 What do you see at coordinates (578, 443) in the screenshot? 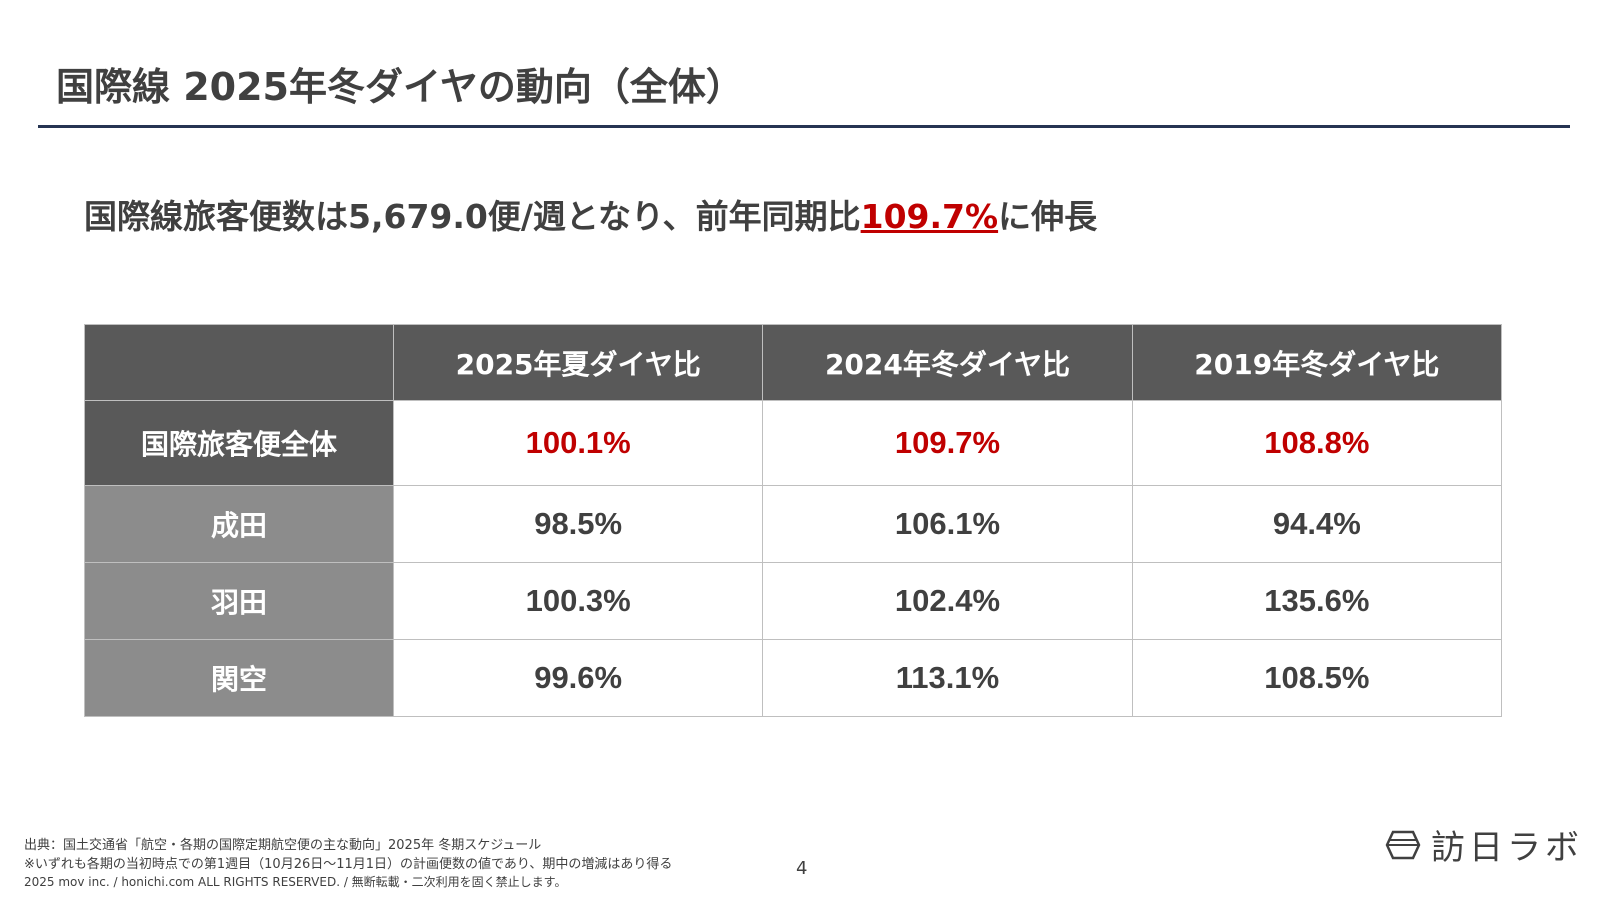
I see `cell: 100.1%` at bounding box center [578, 443].